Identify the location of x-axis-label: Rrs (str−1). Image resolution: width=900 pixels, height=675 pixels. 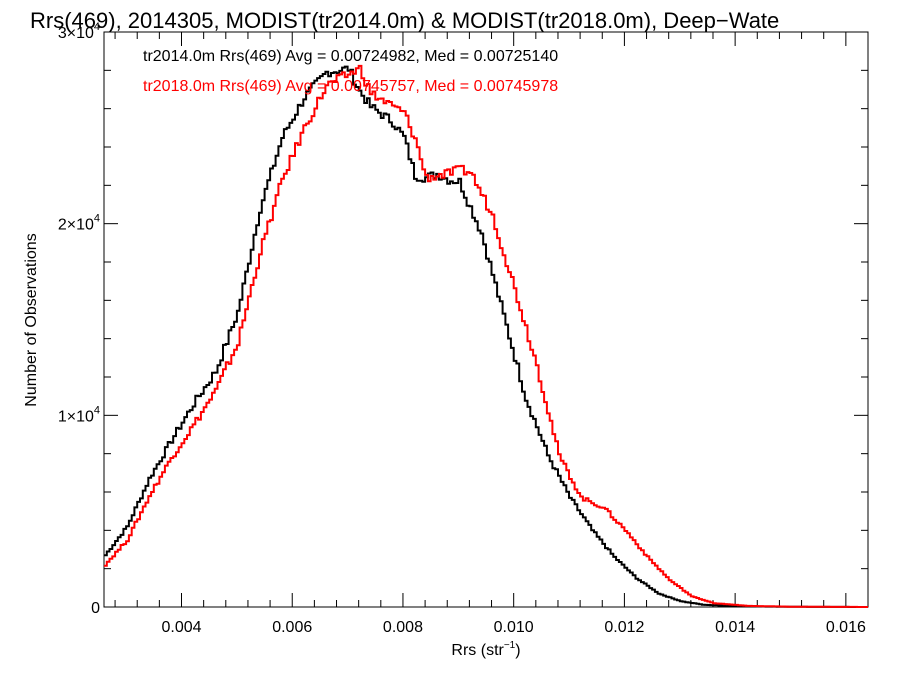
(485, 649).